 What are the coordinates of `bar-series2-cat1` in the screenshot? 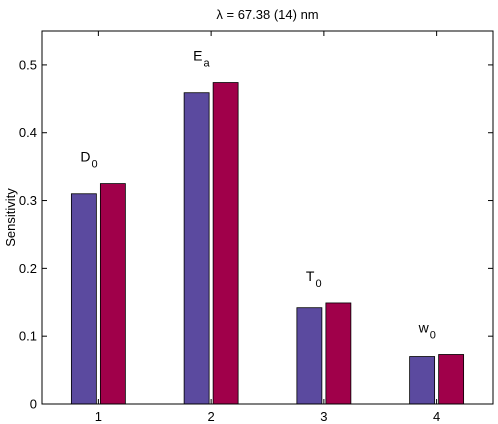 It's located at (112, 294).